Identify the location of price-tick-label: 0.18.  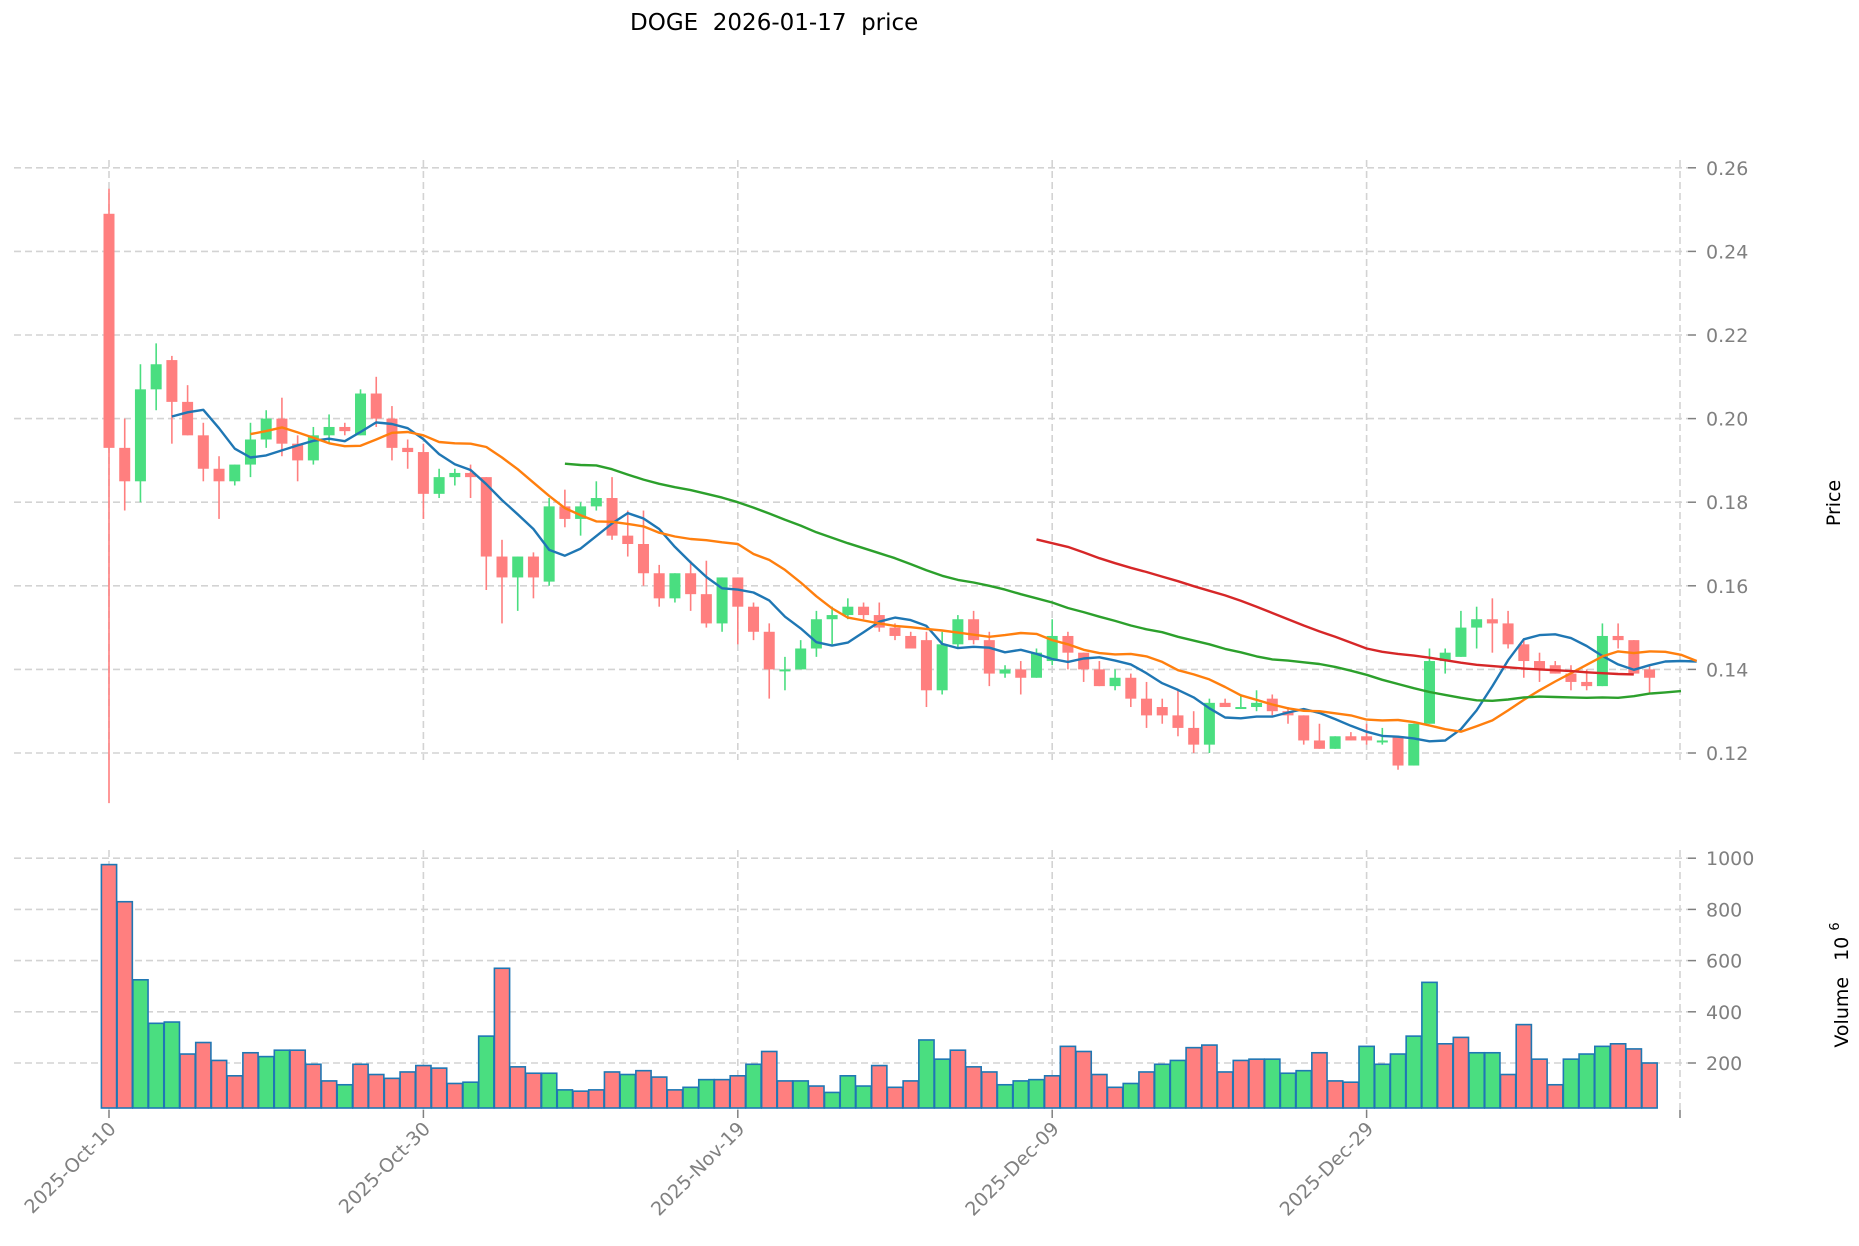
(1727, 503).